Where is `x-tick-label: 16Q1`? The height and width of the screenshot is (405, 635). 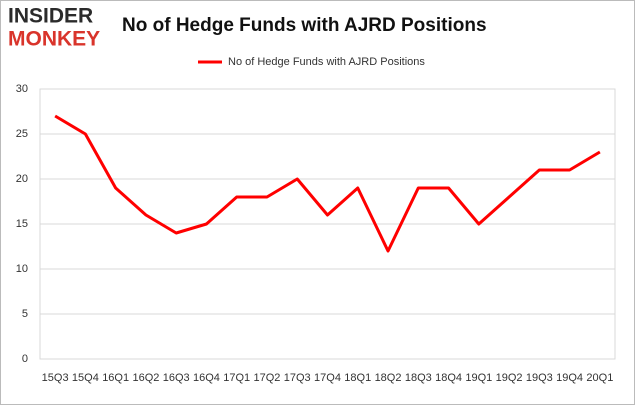 x-tick-label: 16Q1 is located at coordinates (115, 378).